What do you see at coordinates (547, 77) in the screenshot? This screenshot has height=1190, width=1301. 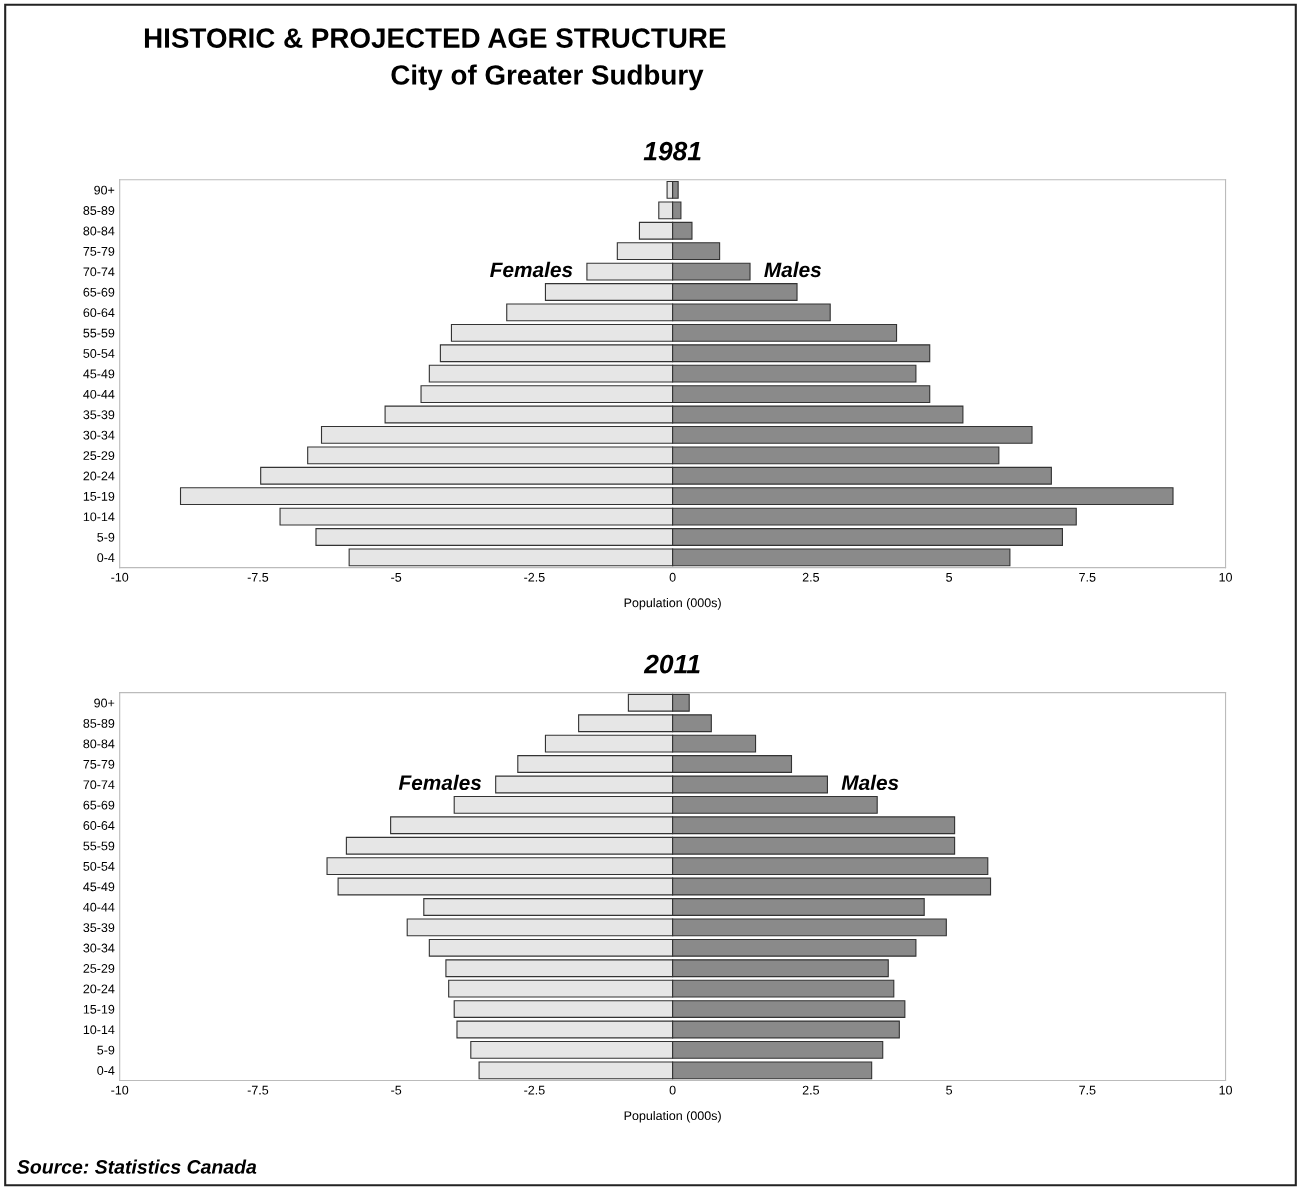 I see `text: City of Greater Sudbury` at bounding box center [547, 77].